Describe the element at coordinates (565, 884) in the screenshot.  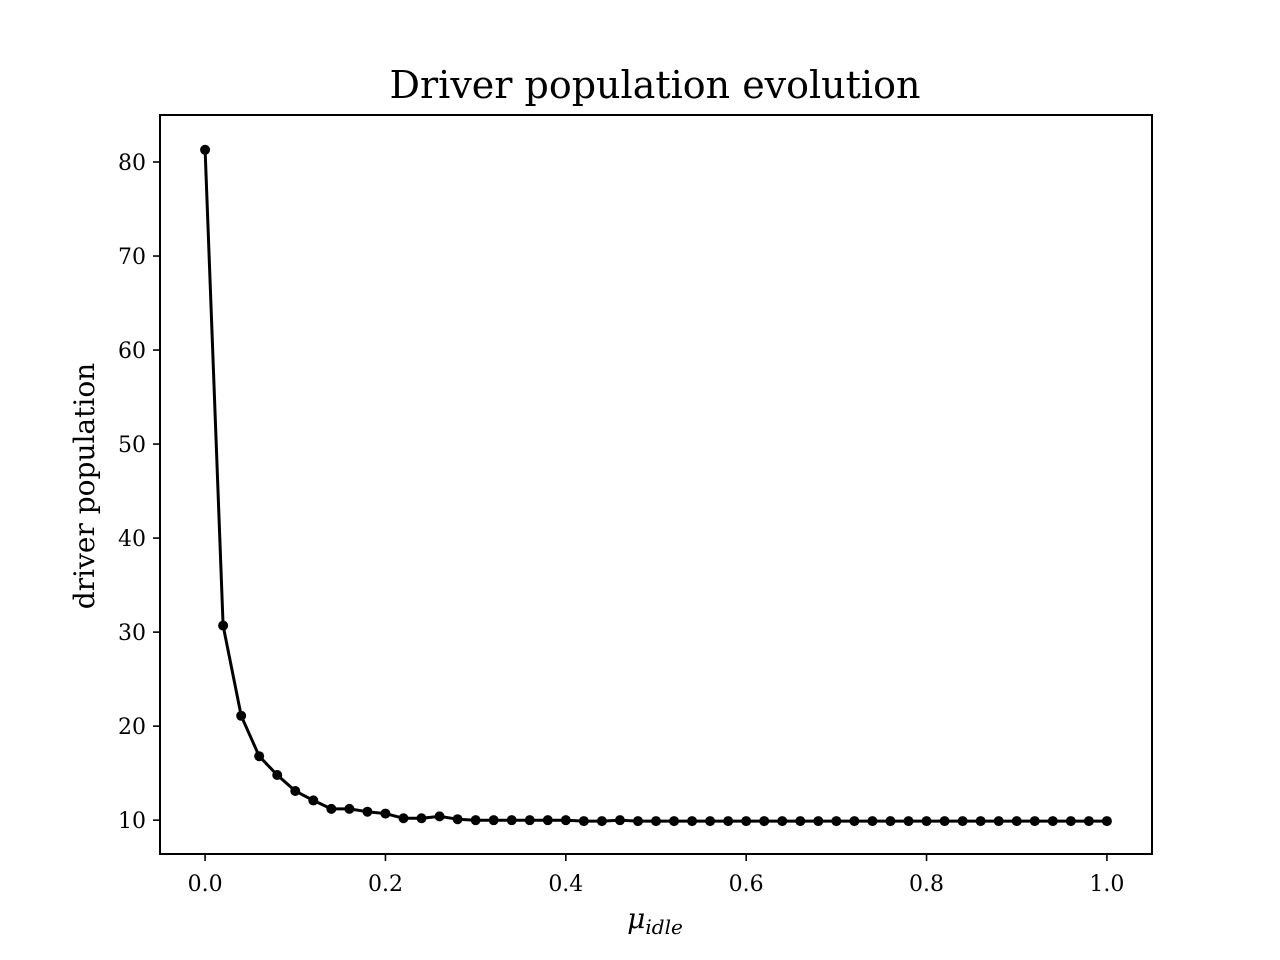
I see `x-tick-label: 0.4` at that location.